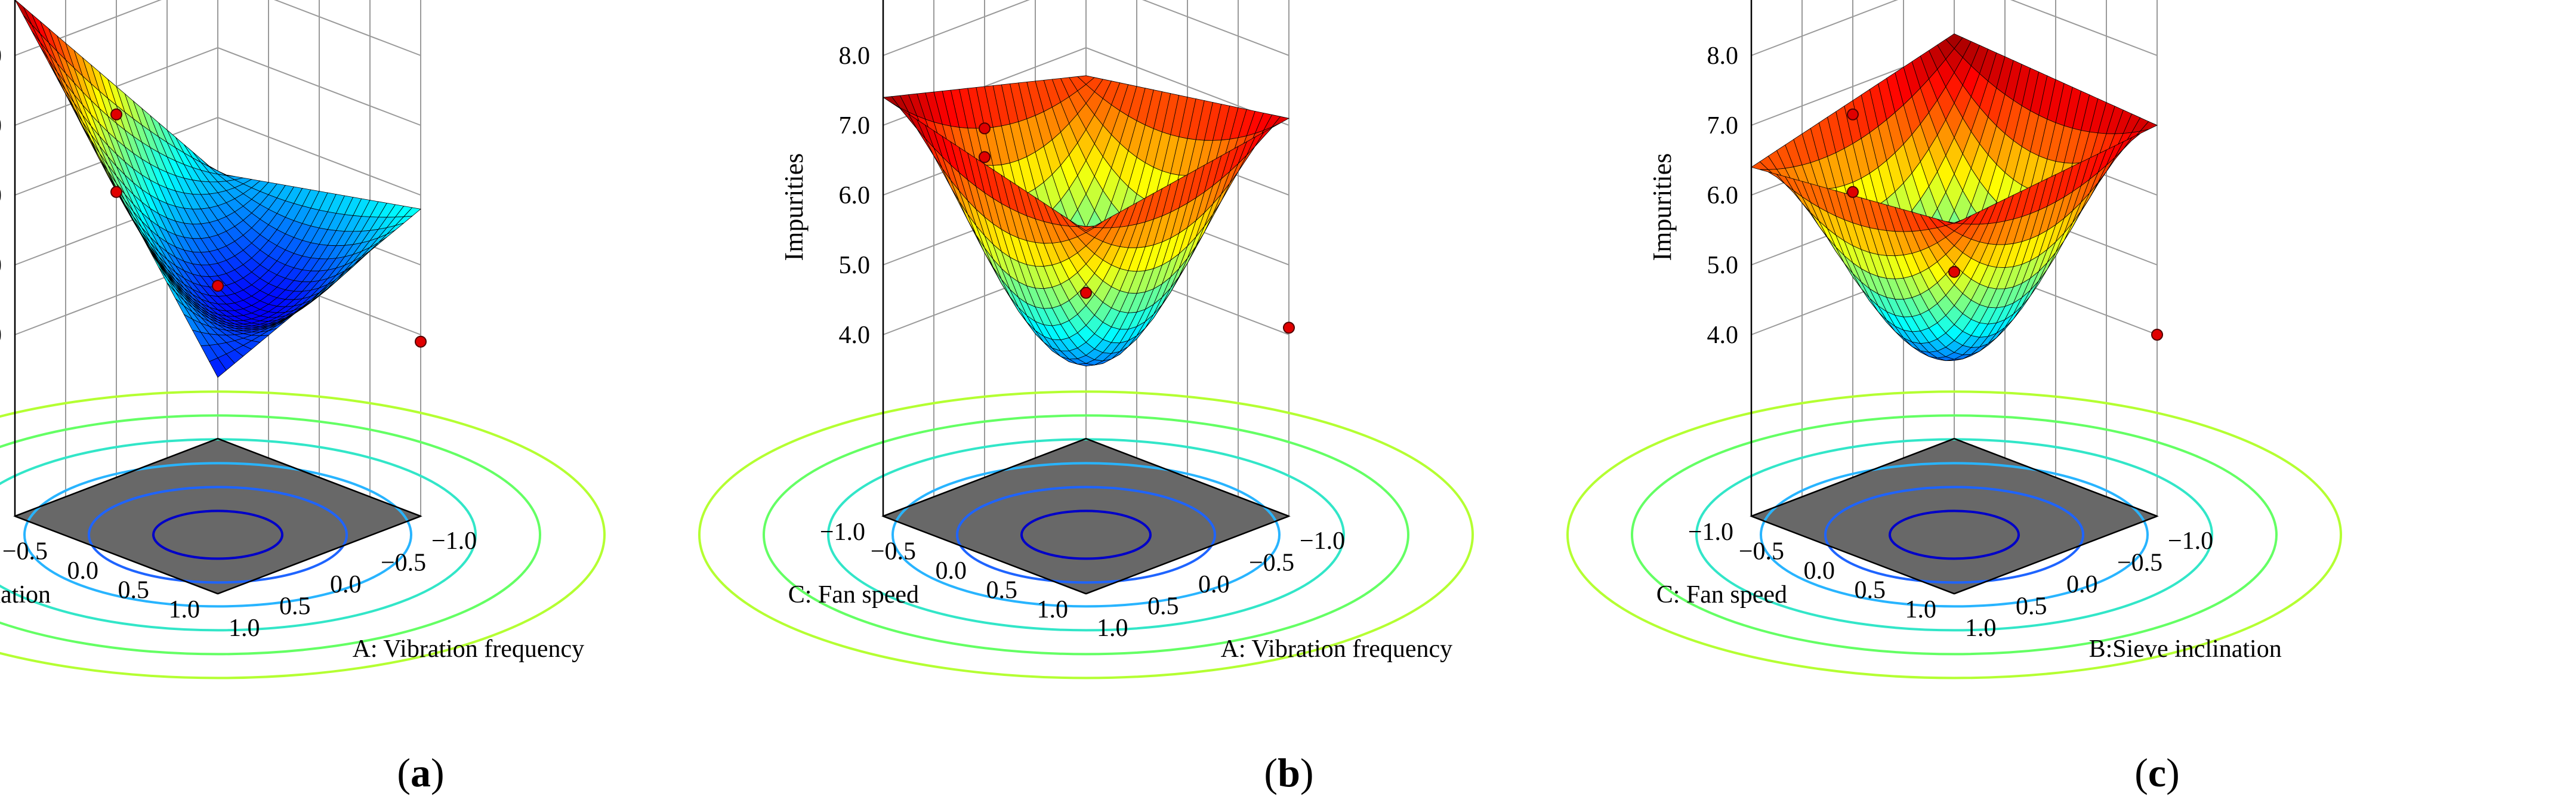 The width and height of the screenshot is (2576, 809). I want to click on y-tick-label: −1.0, so click(1710, 532).